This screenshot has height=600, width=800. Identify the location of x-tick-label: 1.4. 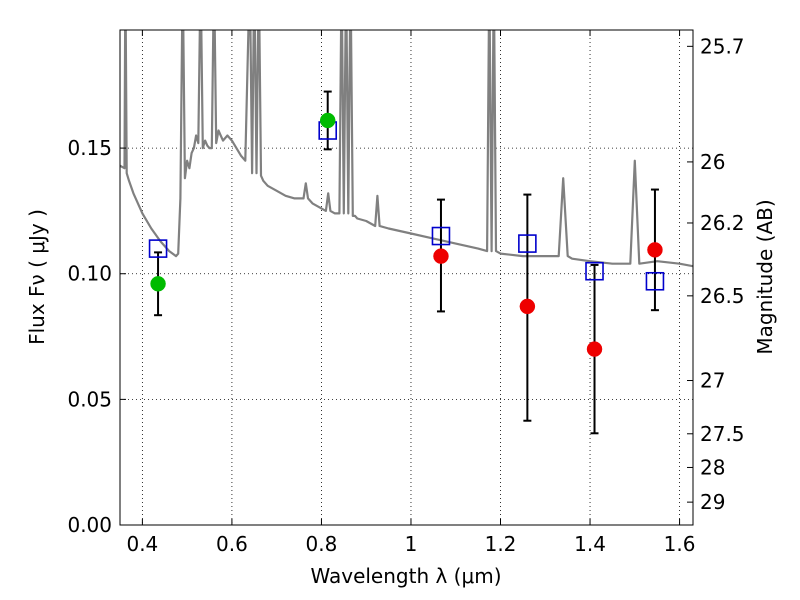
(590, 544).